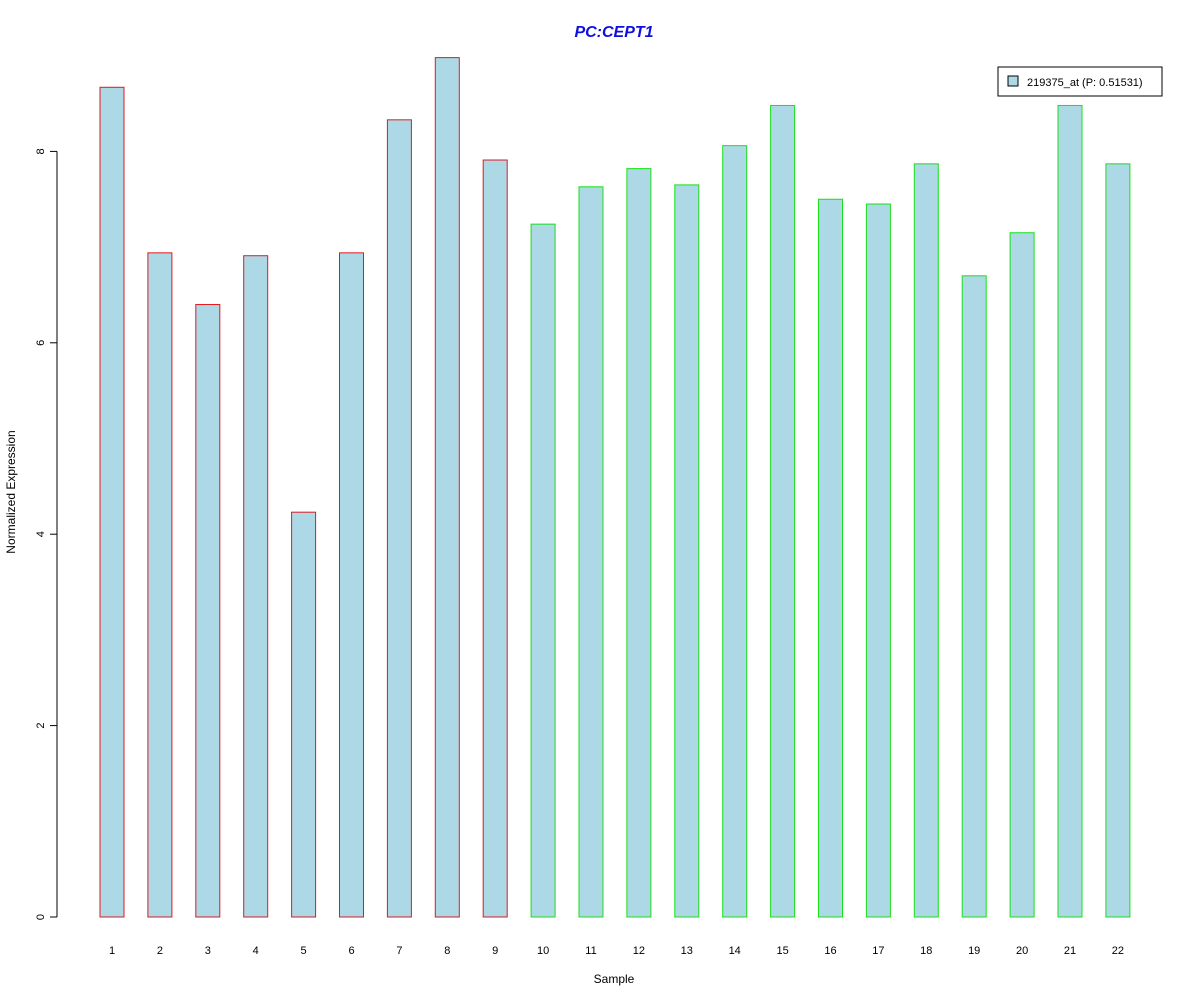  Describe the element at coordinates (160, 951) in the screenshot. I see `x-tick-label: 2` at that location.